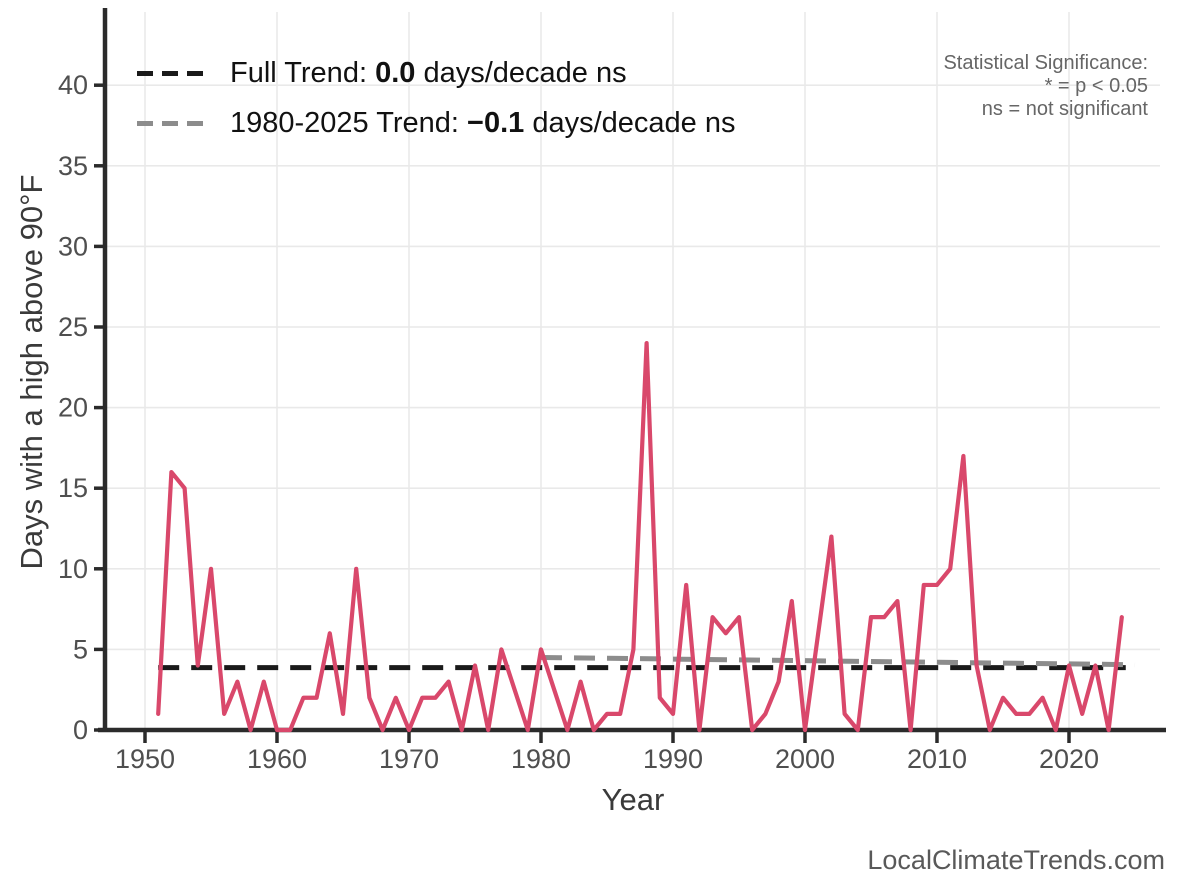 The width and height of the screenshot is (1184, 889). What do you see at coordinates (170, 73) in the screenshot?
I see `full-trend-dash-icon` at bounding box center [170, 73].